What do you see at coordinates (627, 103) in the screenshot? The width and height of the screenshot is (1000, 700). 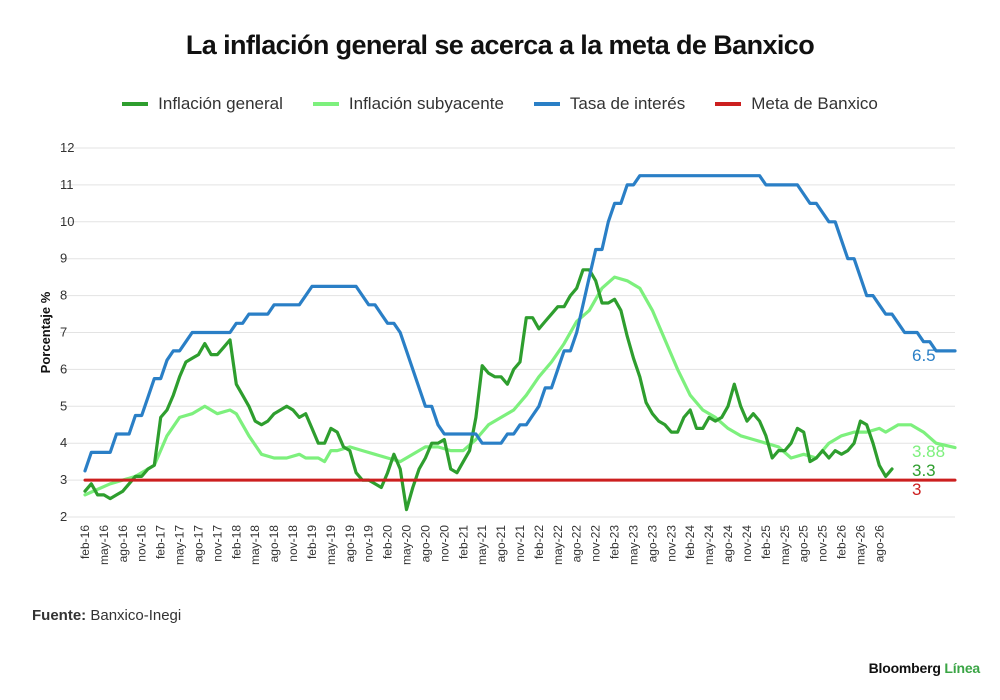 I see `legend-label-tasa-de-interes: Tasa de interés` at bounding box center [627, 103].